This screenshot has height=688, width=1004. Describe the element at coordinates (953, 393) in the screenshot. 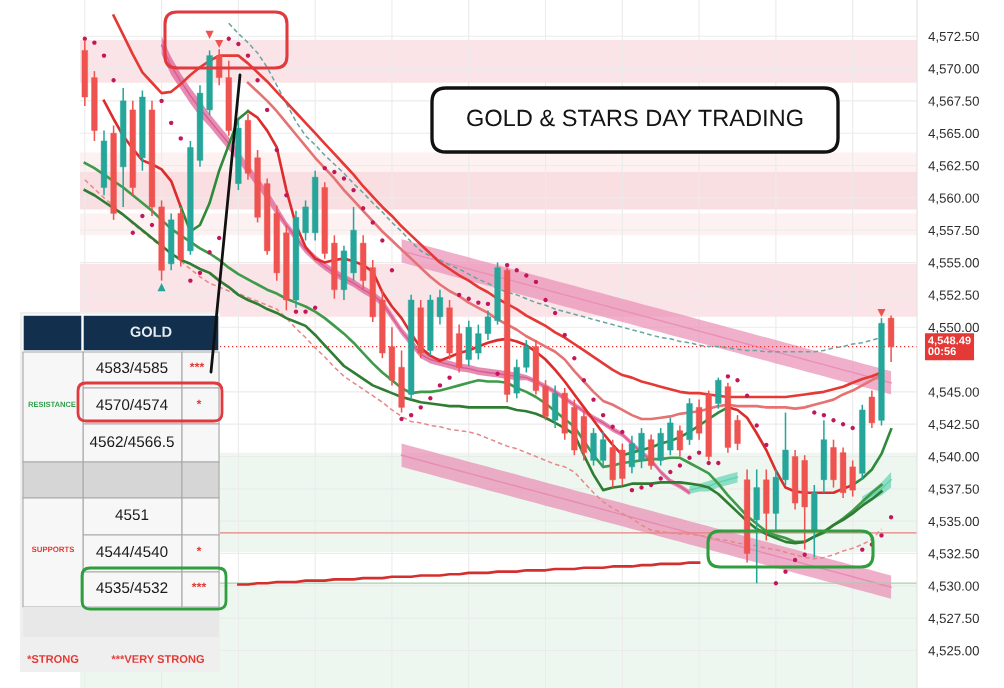

I see `y-tick-label: 4,545.00` at that location.